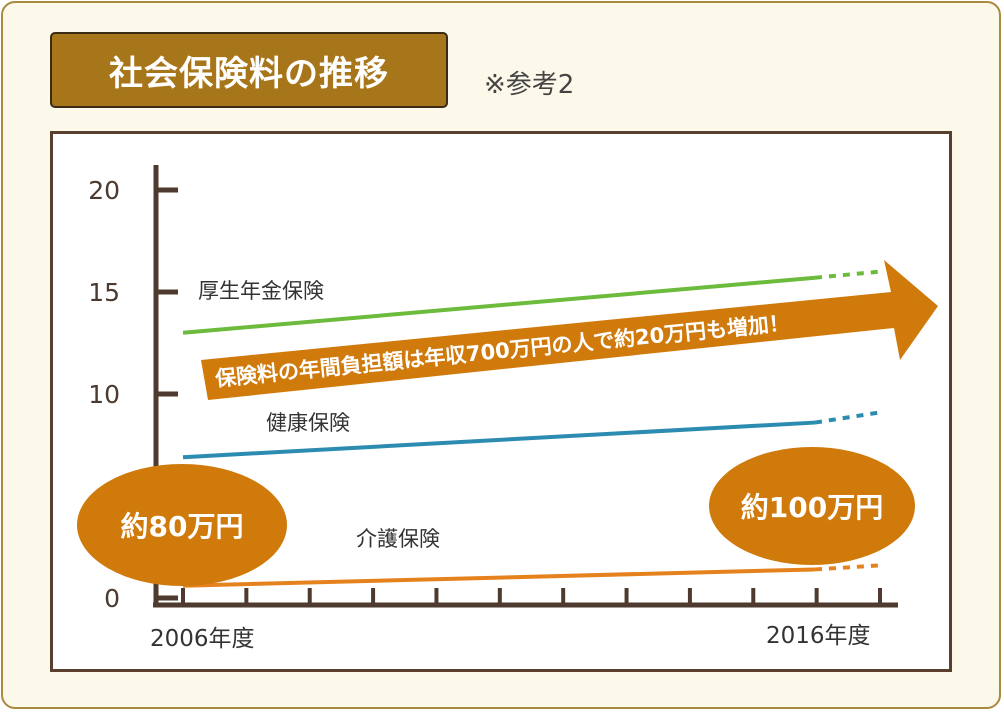 The image size is (1004, 712). Describe the element at coordinates (529, 85) in the screenshot. I see `reference-note: ※参考2` at that location.